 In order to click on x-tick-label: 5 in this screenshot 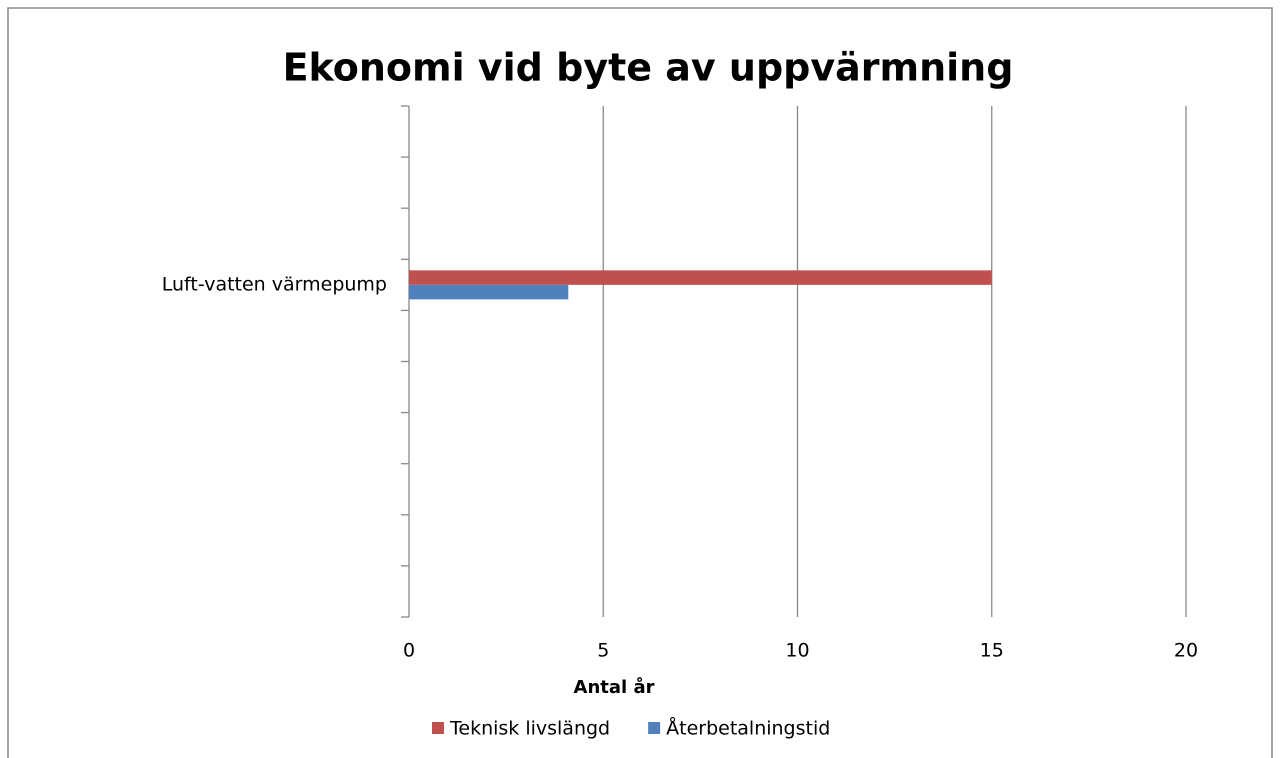, I will do `click(603, 651)`.